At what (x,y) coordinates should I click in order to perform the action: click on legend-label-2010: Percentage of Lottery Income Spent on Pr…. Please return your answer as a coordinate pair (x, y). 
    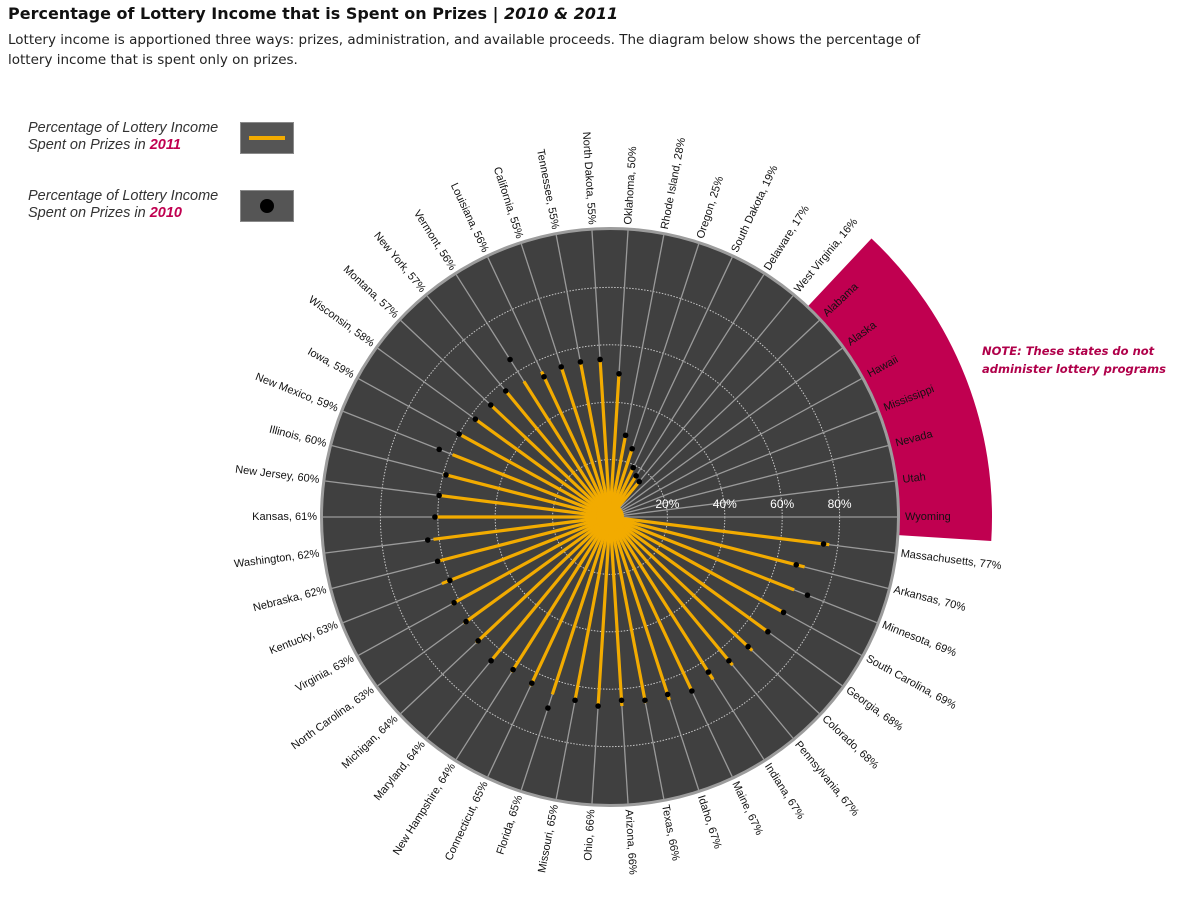
    Looking at the image, I should click on (123, 204).